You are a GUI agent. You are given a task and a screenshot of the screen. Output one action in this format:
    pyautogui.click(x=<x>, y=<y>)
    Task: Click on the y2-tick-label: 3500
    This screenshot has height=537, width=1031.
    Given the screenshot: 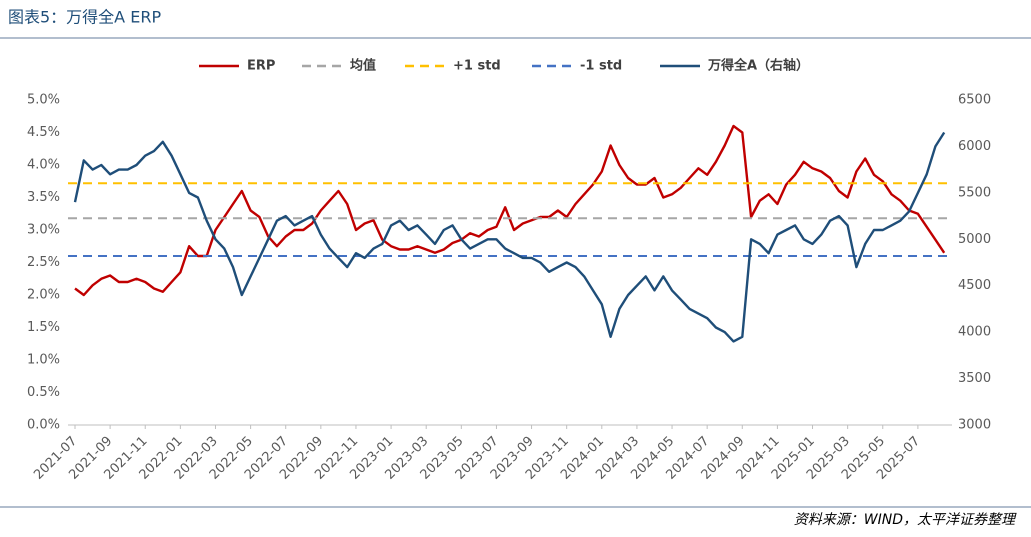 What is the action you would take?
    pyautogui.click(x=974, y=378)
    